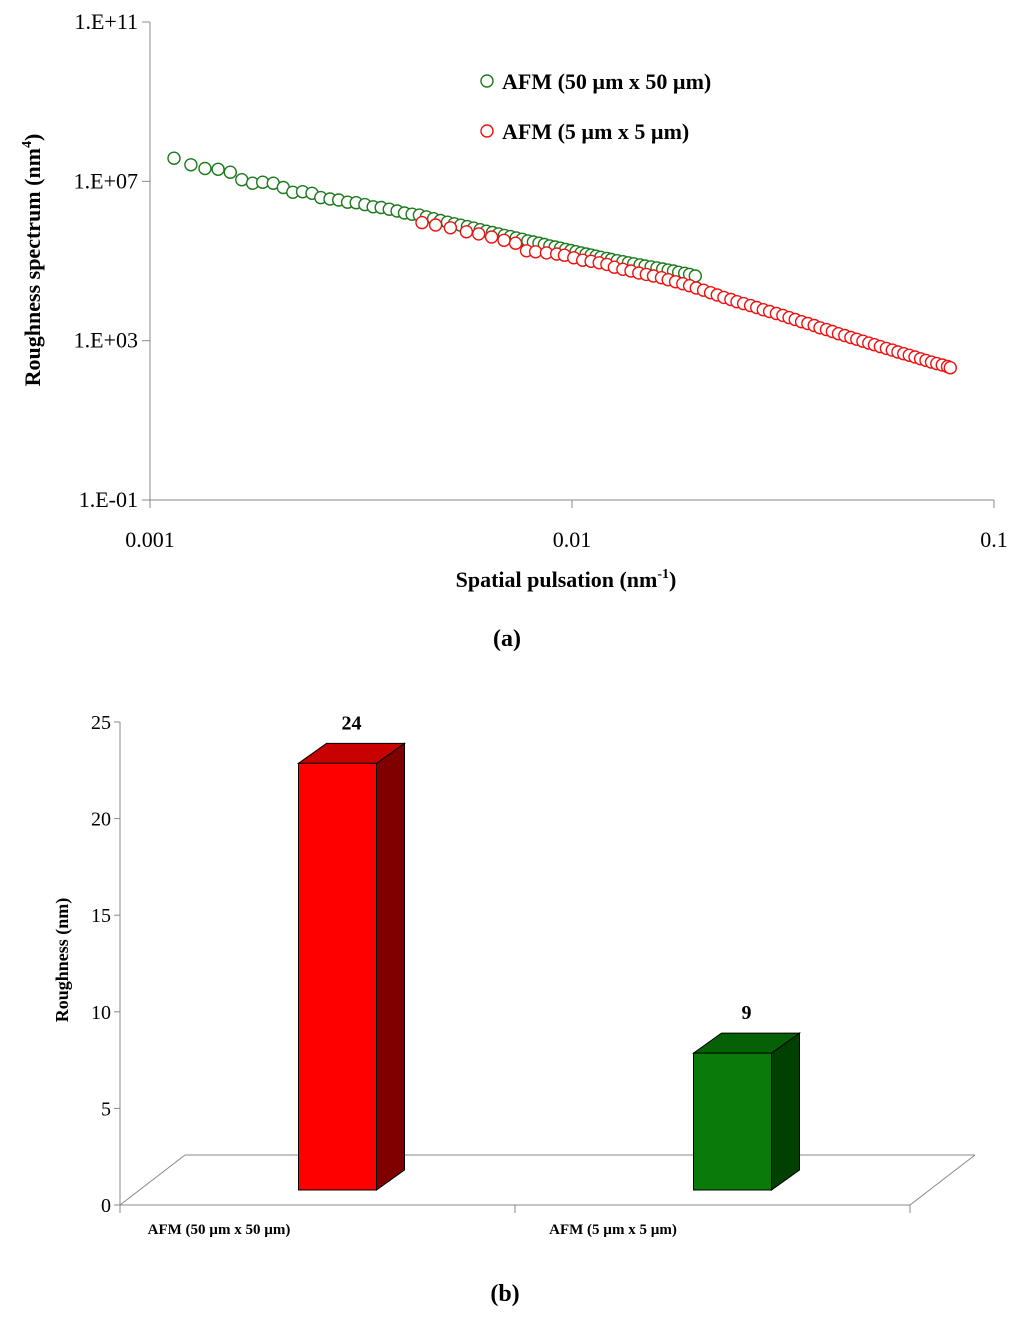 Image resolution: width=1024 pixels, height=1326 pixels. What do you see at coordinates (108, 499) in the screenshot?
I see `y-tick-label-a-0: 1.E-01` at bounding box center [108, 499].